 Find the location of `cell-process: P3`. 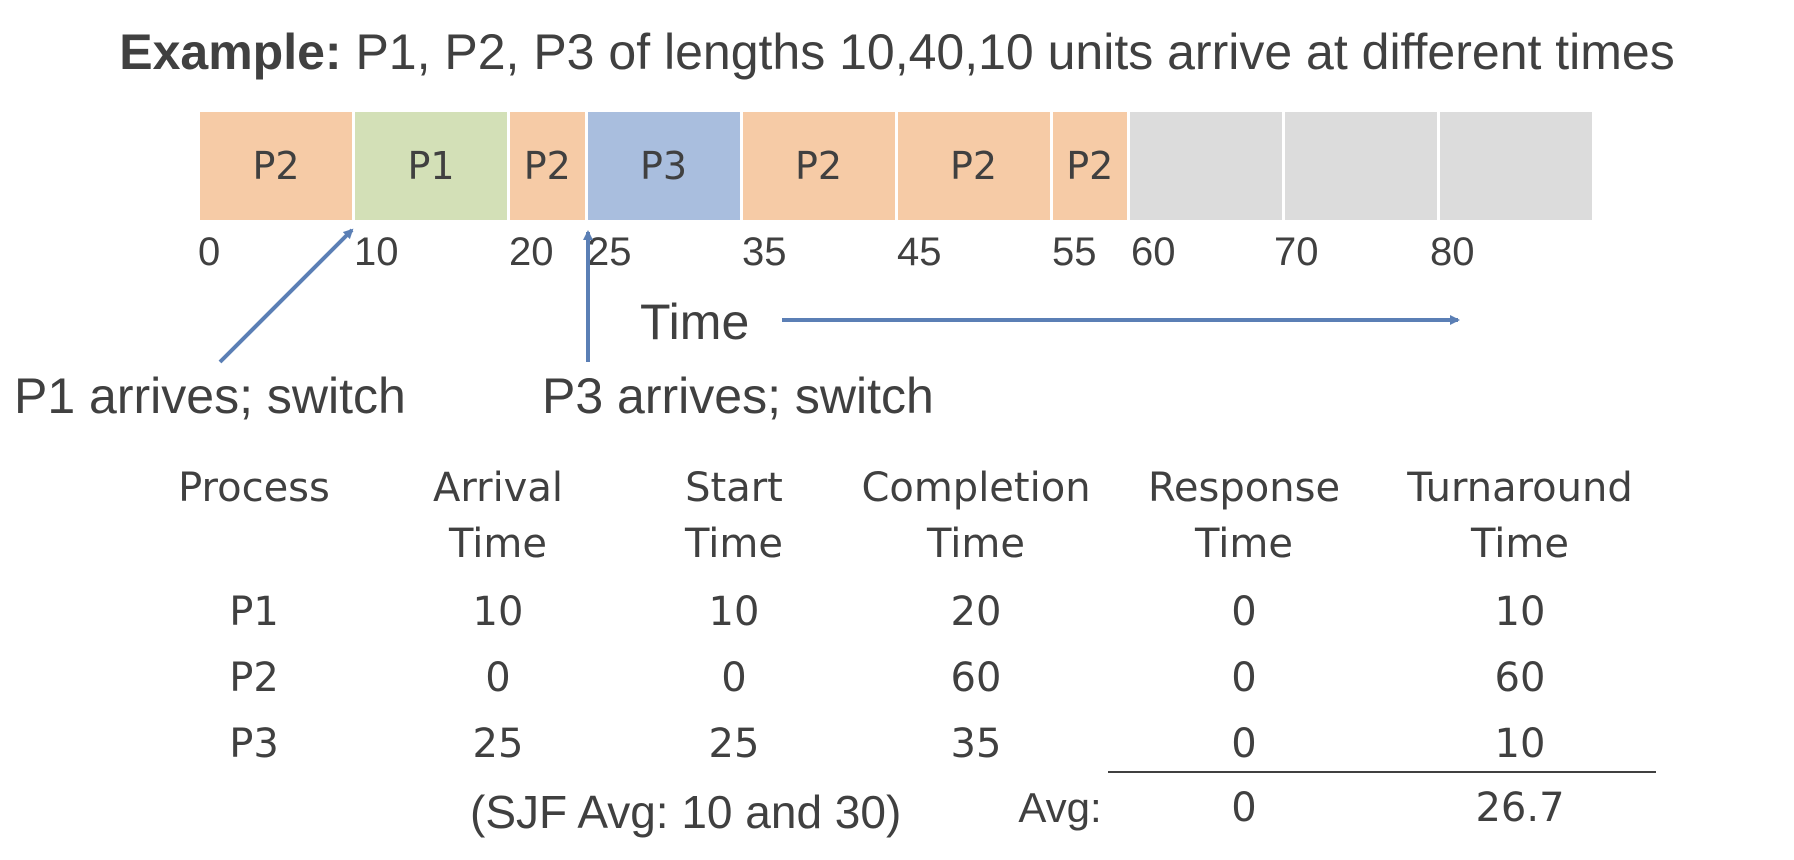

cell-process: P3 is located at coordinates (254, 744).